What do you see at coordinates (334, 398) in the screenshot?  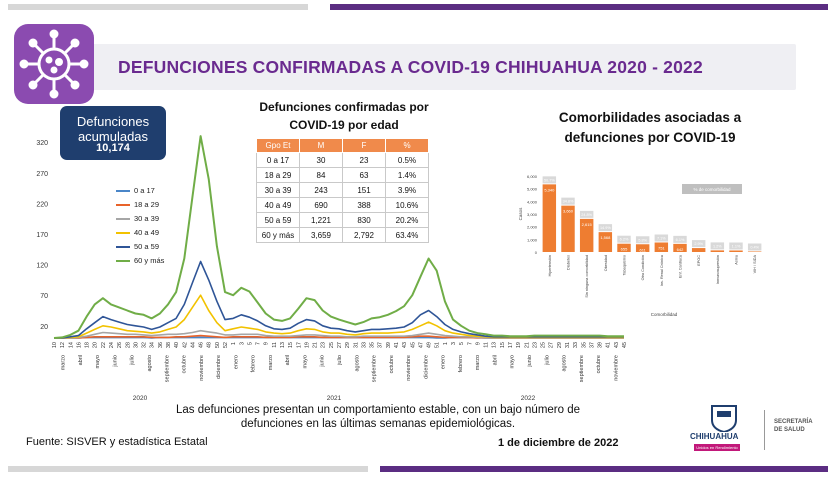 I see `x-year-label: 2021` at bounding box center [334, 398].